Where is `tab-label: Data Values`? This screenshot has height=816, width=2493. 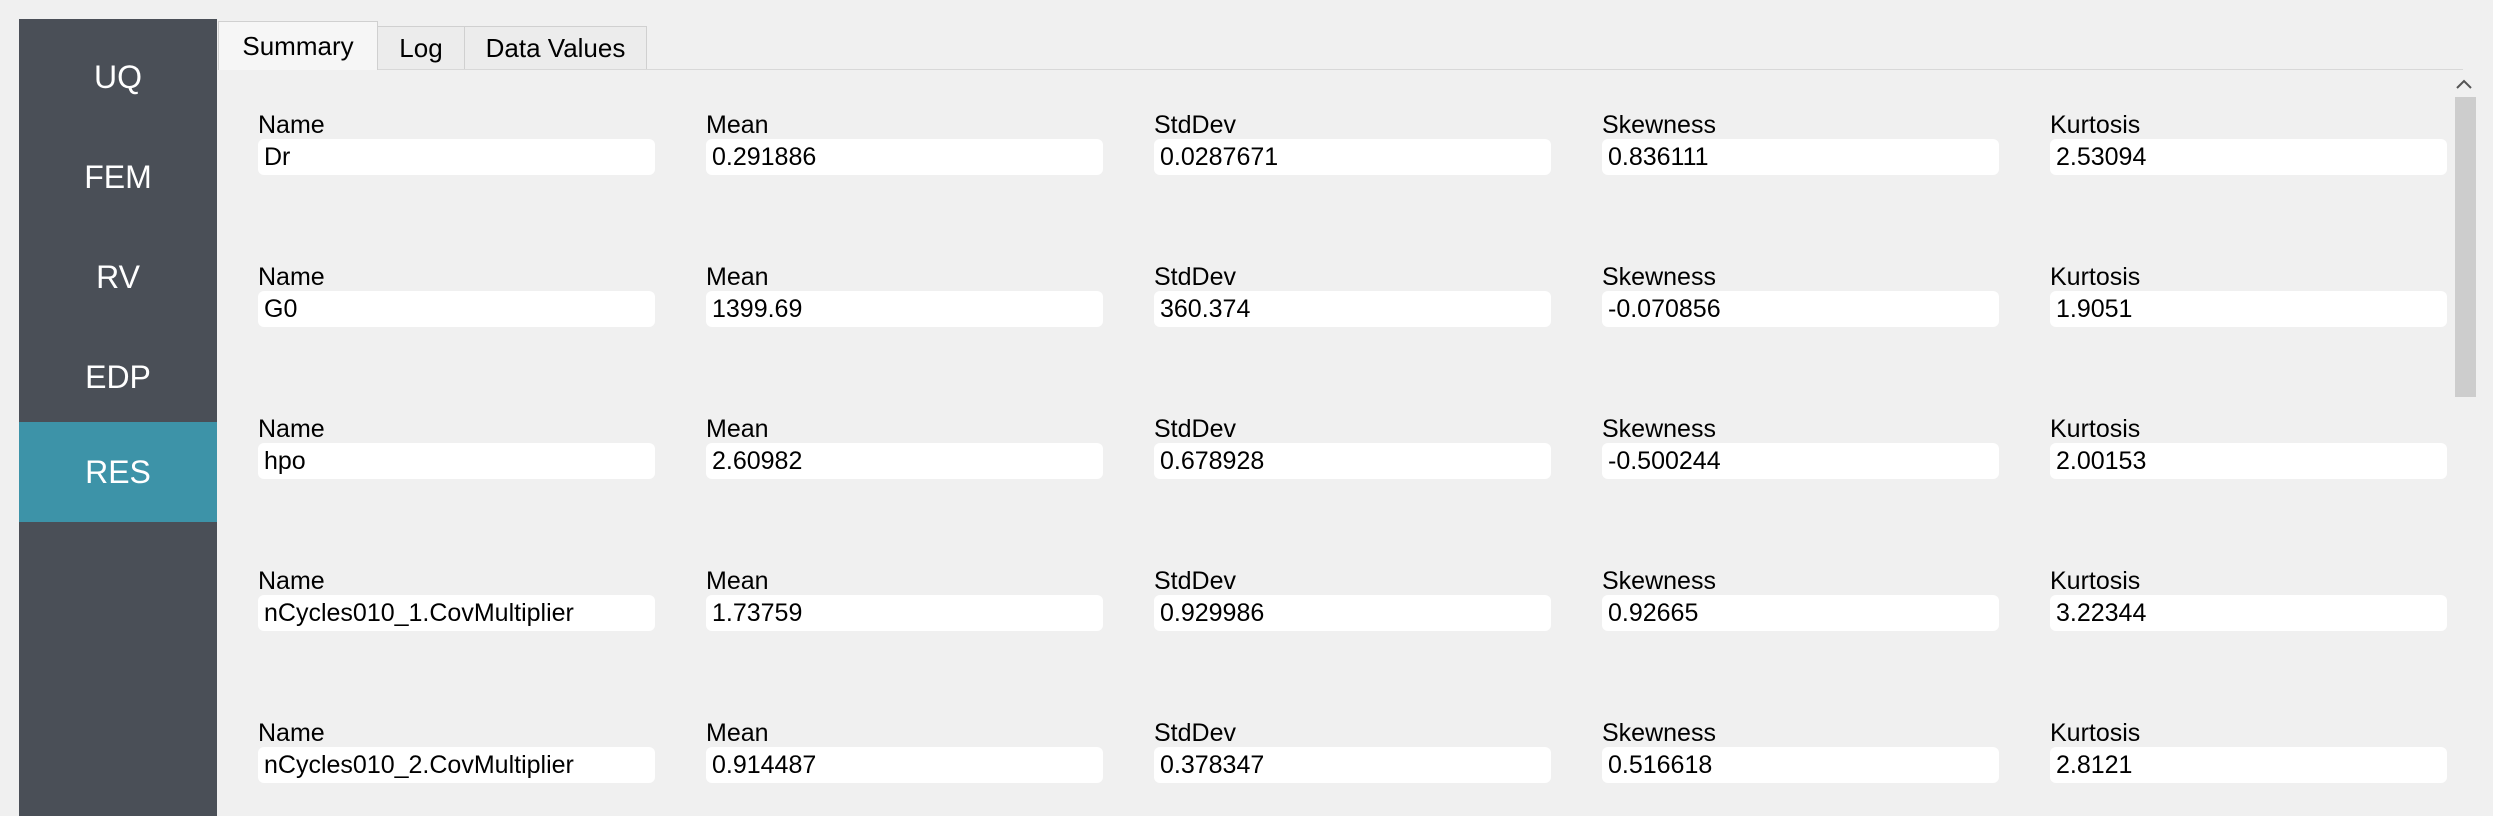
tab-label: Data Values is located at coordinates (555, 47).